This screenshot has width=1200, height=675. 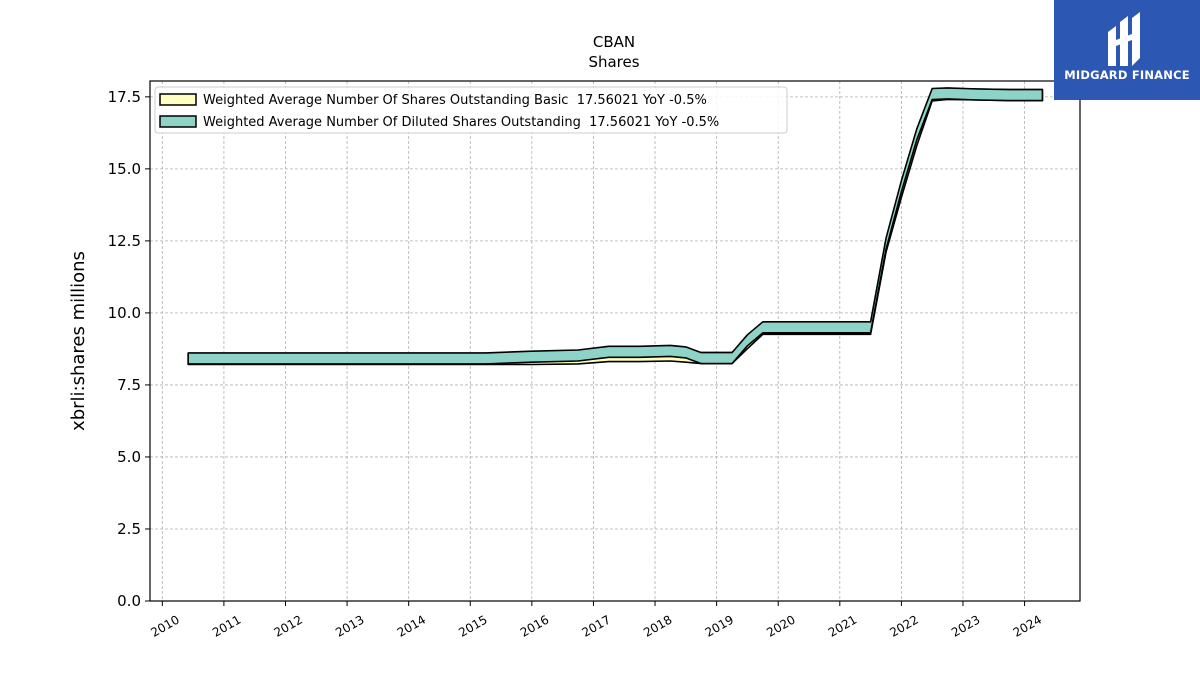 What do you see at coordinates (129, 601) in the screenshot?
I see `y-tick-label: 0.0` at bounding box center [129, 601].